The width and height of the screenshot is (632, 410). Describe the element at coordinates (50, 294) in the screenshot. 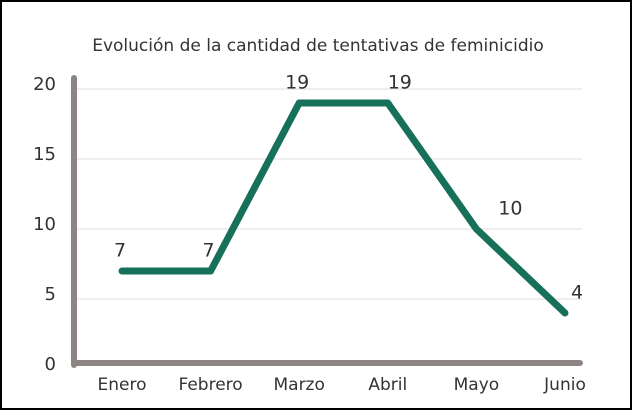

I see `y-tick-label: 5` at that location.